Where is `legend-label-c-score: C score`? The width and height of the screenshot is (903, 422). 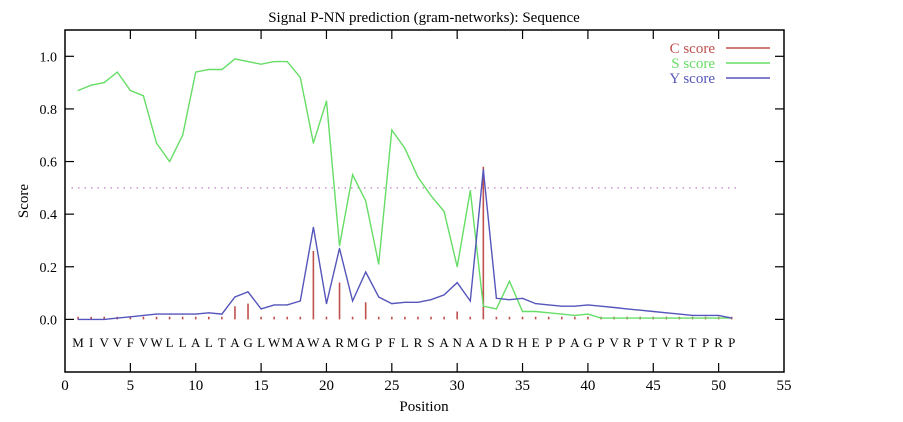
legend-label-c-score: C score is located at coordinates (693, 49).